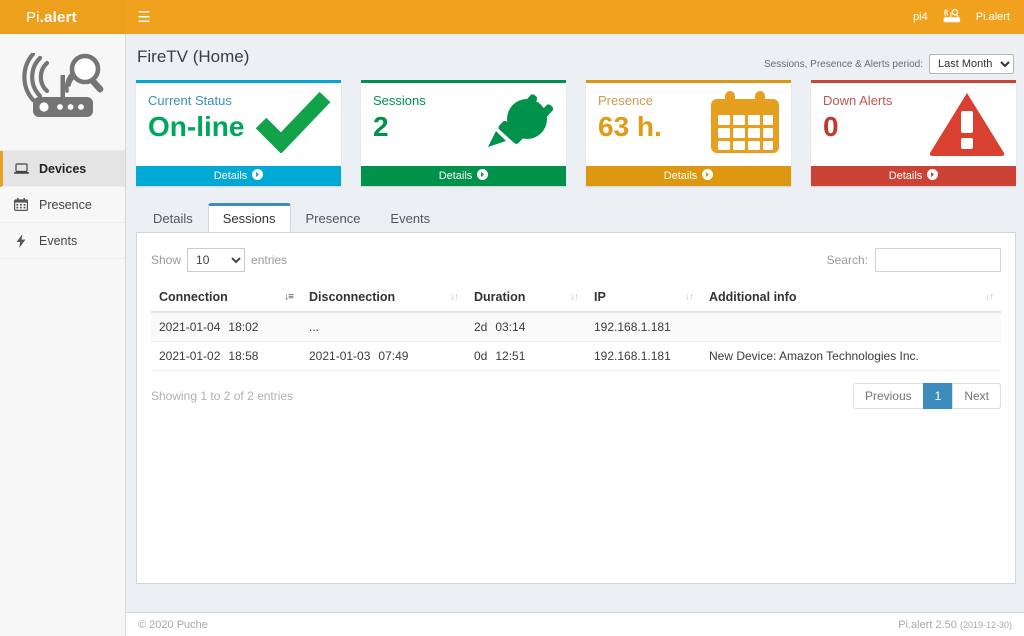 Image resolution: width=1024 pixels, height=636 pixels. I want to click on column-label: Additional info, so click(753, 297).